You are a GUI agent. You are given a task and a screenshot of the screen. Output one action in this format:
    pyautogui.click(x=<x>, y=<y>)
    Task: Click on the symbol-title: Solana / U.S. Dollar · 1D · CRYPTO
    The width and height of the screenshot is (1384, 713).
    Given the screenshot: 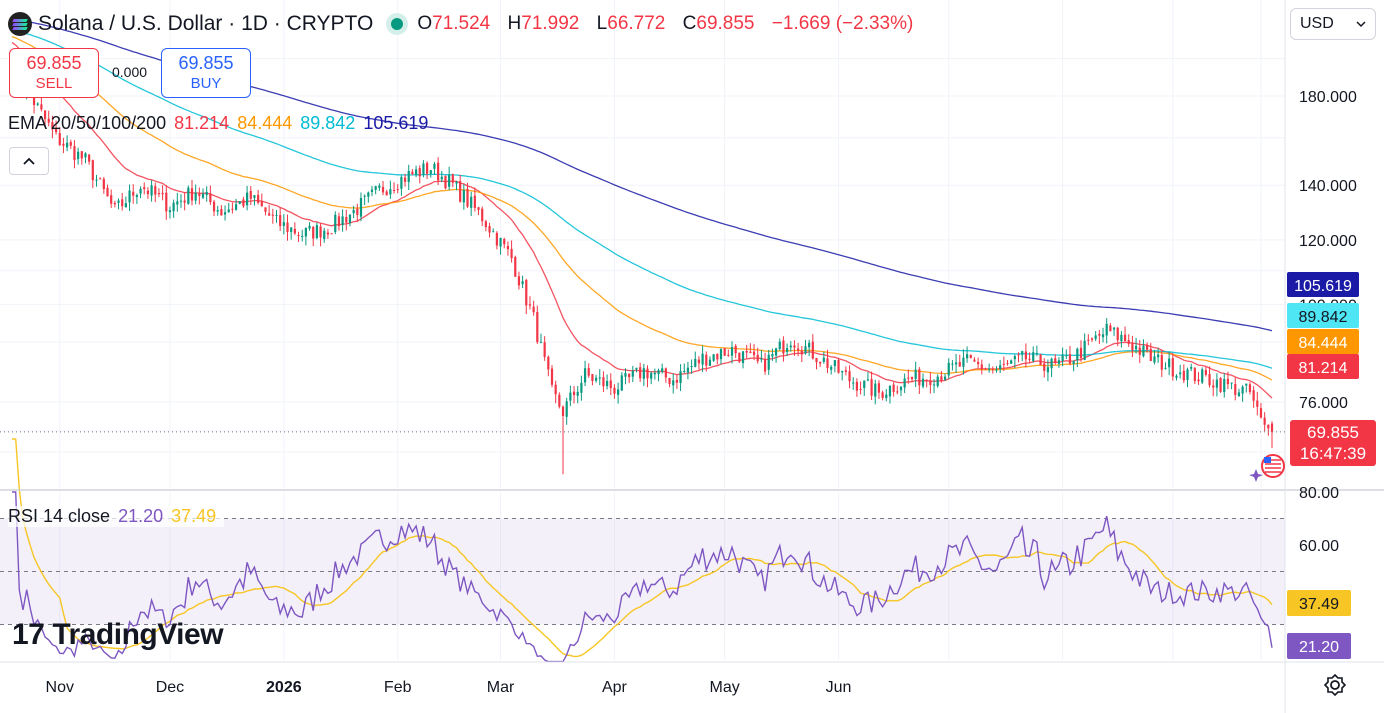 What is the action you would take?
    pyautogui.click(x=206, y=23)
    